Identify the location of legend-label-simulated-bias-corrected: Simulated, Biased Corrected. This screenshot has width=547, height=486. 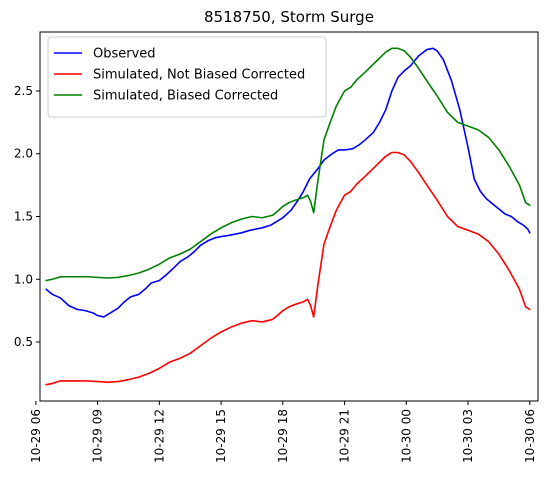
(185, 96).